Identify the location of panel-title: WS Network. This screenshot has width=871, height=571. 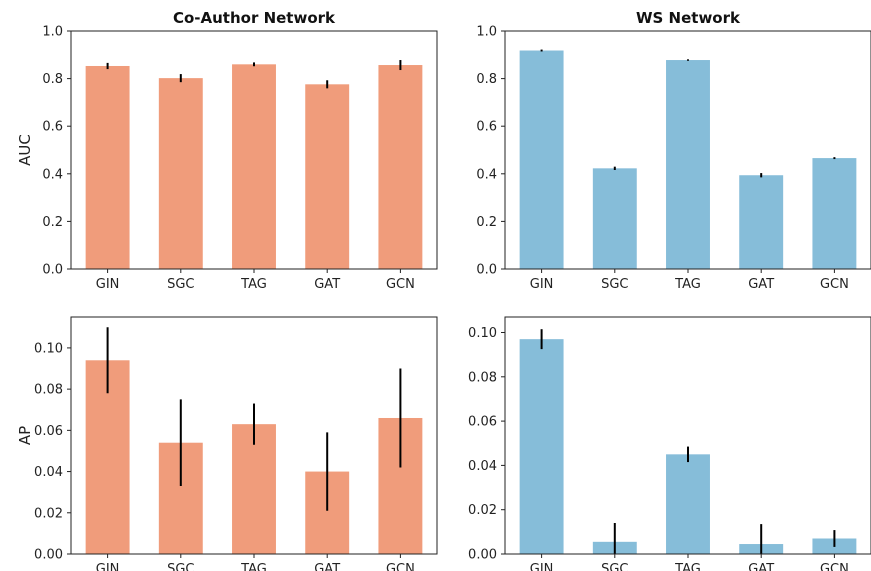
(688, 18).